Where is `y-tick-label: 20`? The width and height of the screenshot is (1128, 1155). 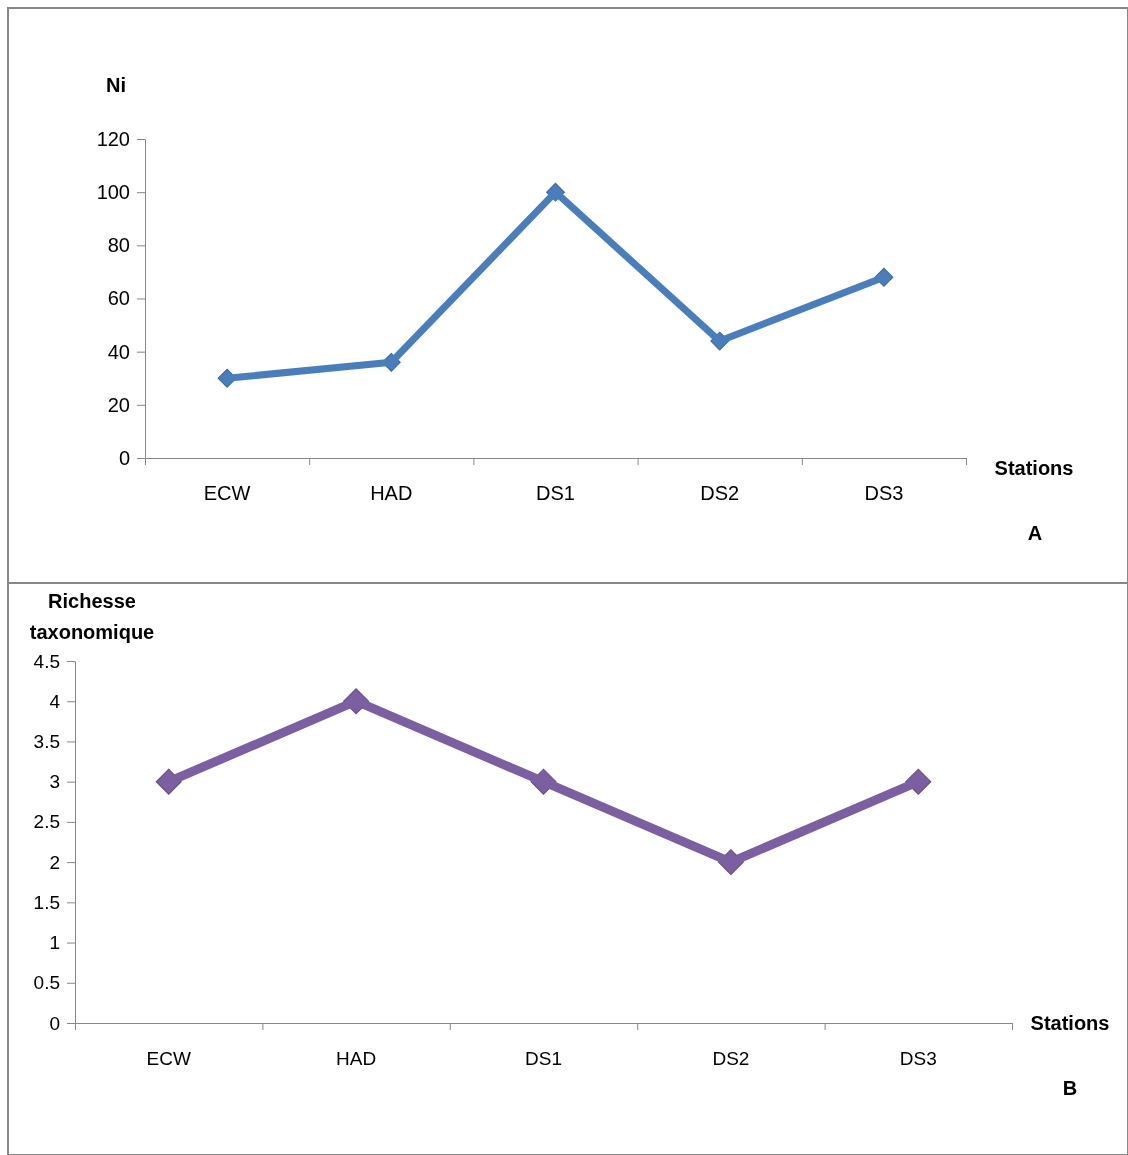
y-tick-label: 20 is located at coordinates (118, 404).